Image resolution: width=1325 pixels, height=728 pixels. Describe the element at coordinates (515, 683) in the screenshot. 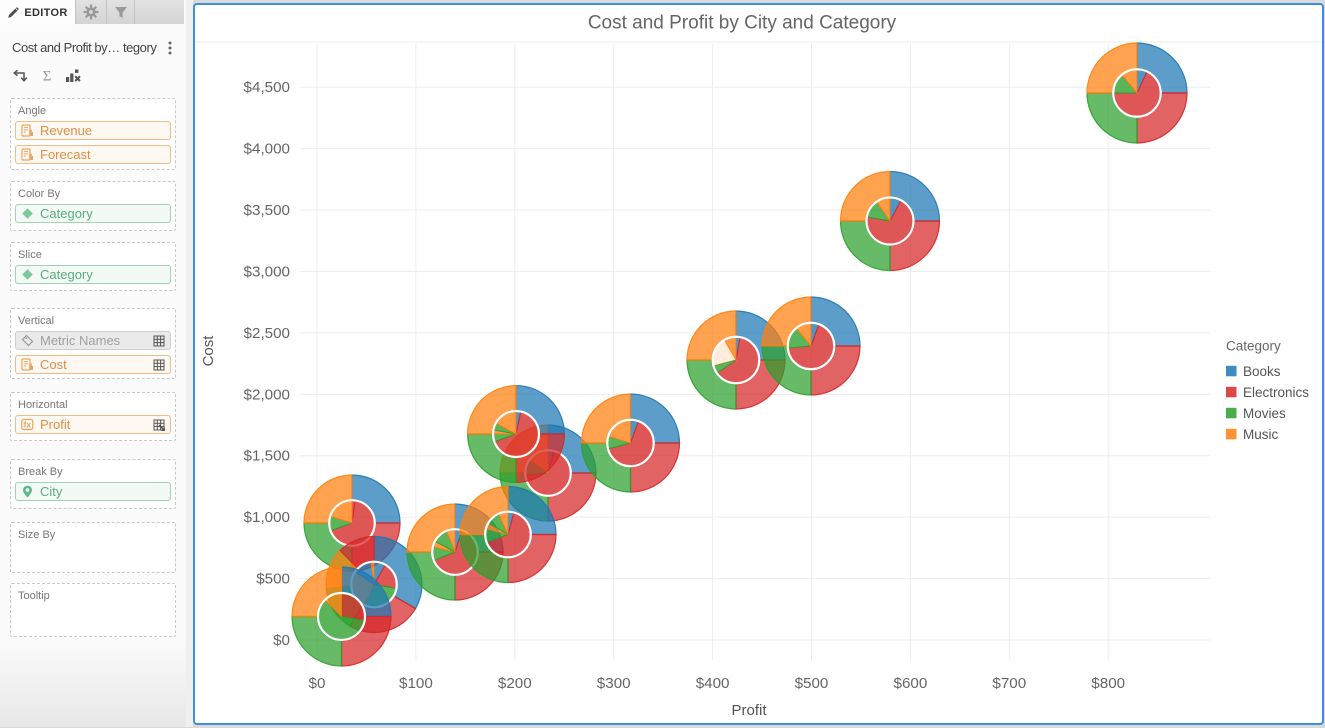

I see `svg-text: $200` at that location.